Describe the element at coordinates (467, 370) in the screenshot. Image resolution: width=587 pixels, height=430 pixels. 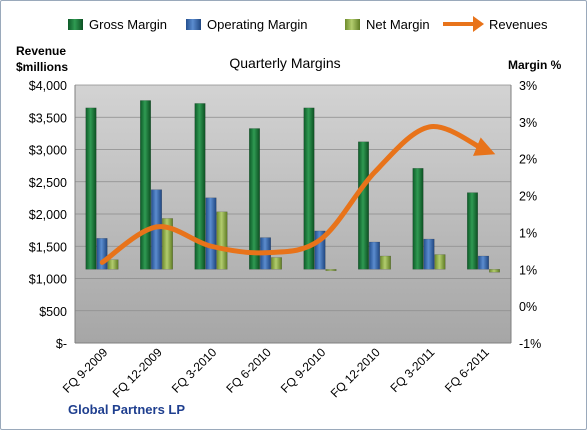
I see `category-label: FQ 6-2011` at that location.